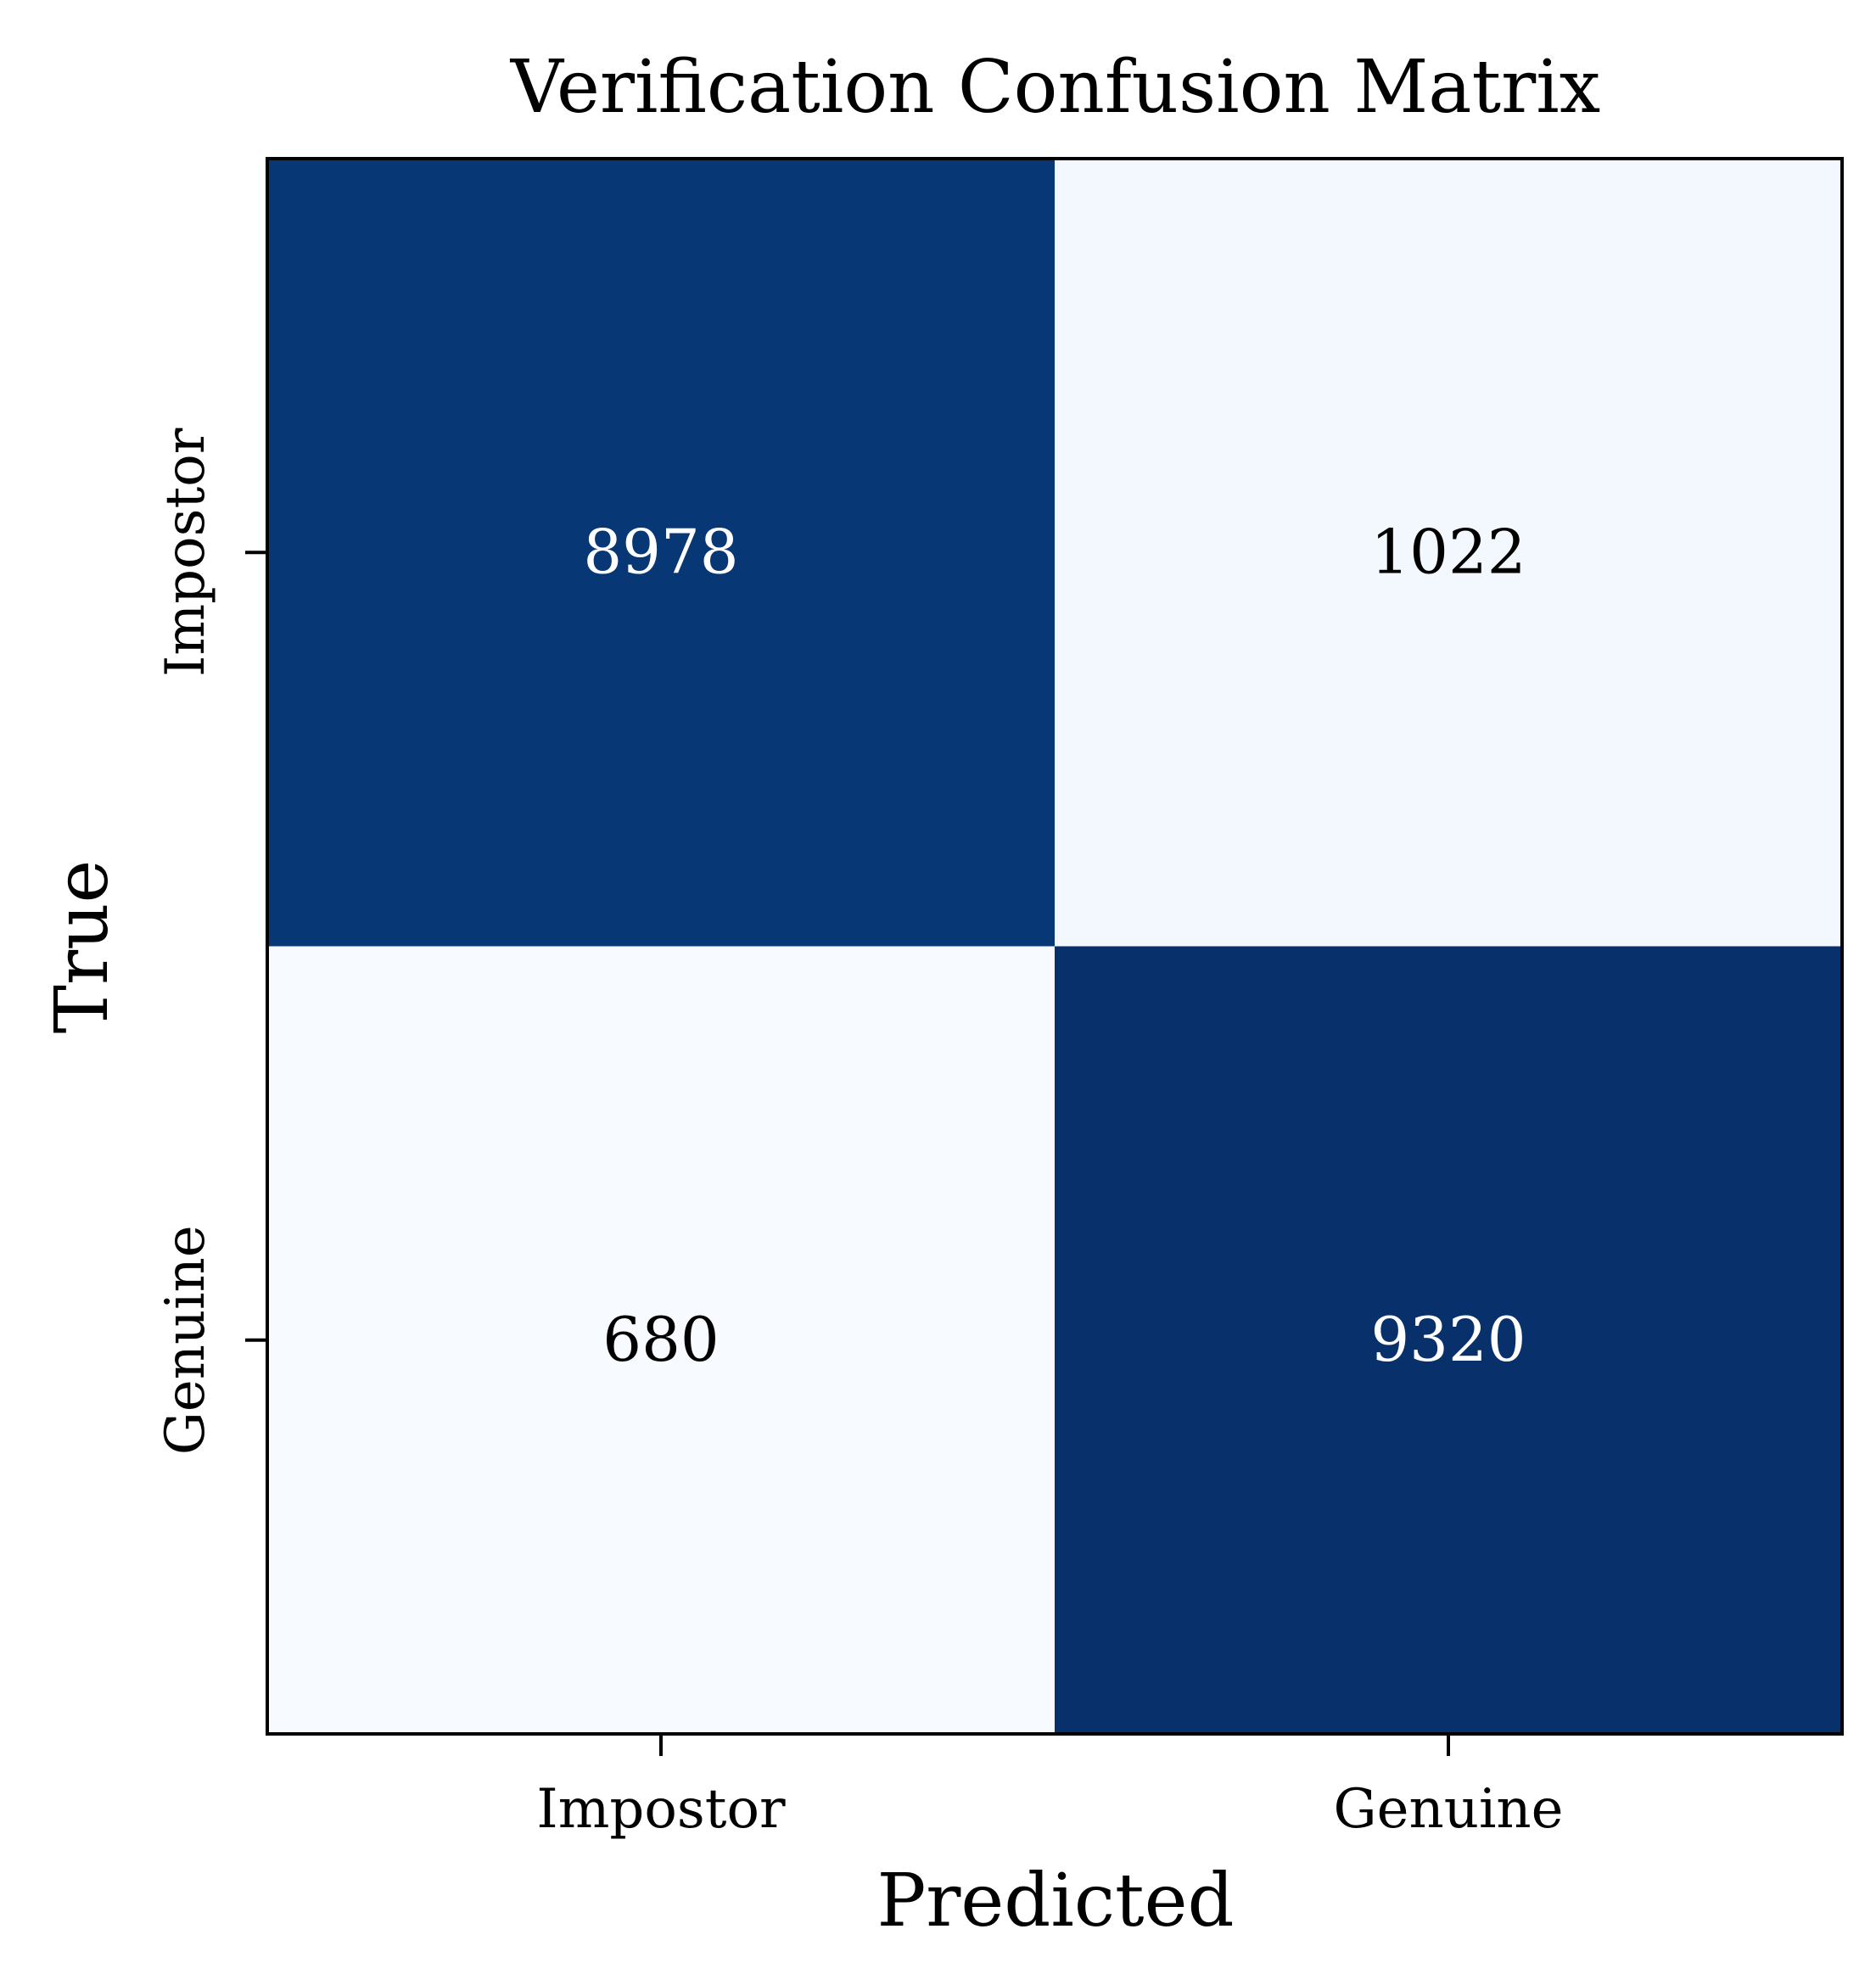 Image resolution: width=1876 pixels, height=1985 pixels. What do you see at coordinates (185, 1340) in the screenshot?
I see `y-tick-label: Genuine` at bounding box center [185, 1340].